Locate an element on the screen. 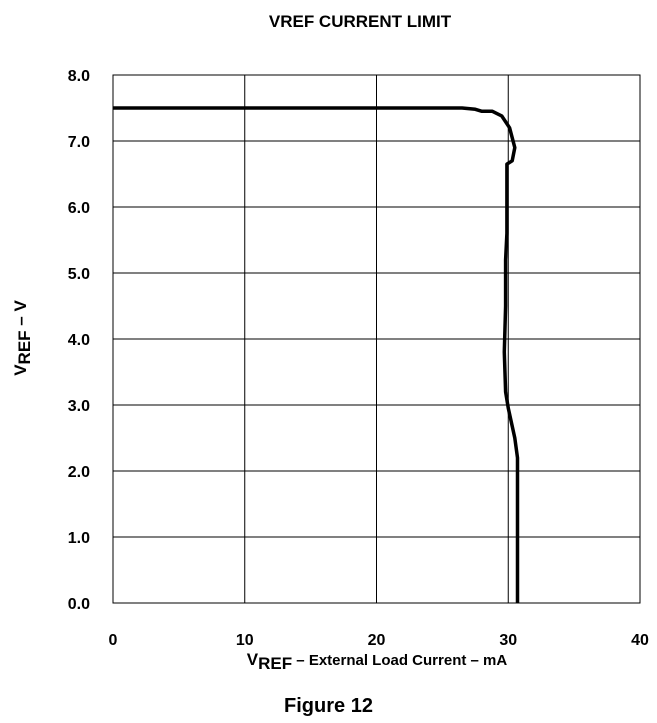 This screenshot has height=723, width=657. y-tick-label: 7.0 is located at coordinates (79, 142).